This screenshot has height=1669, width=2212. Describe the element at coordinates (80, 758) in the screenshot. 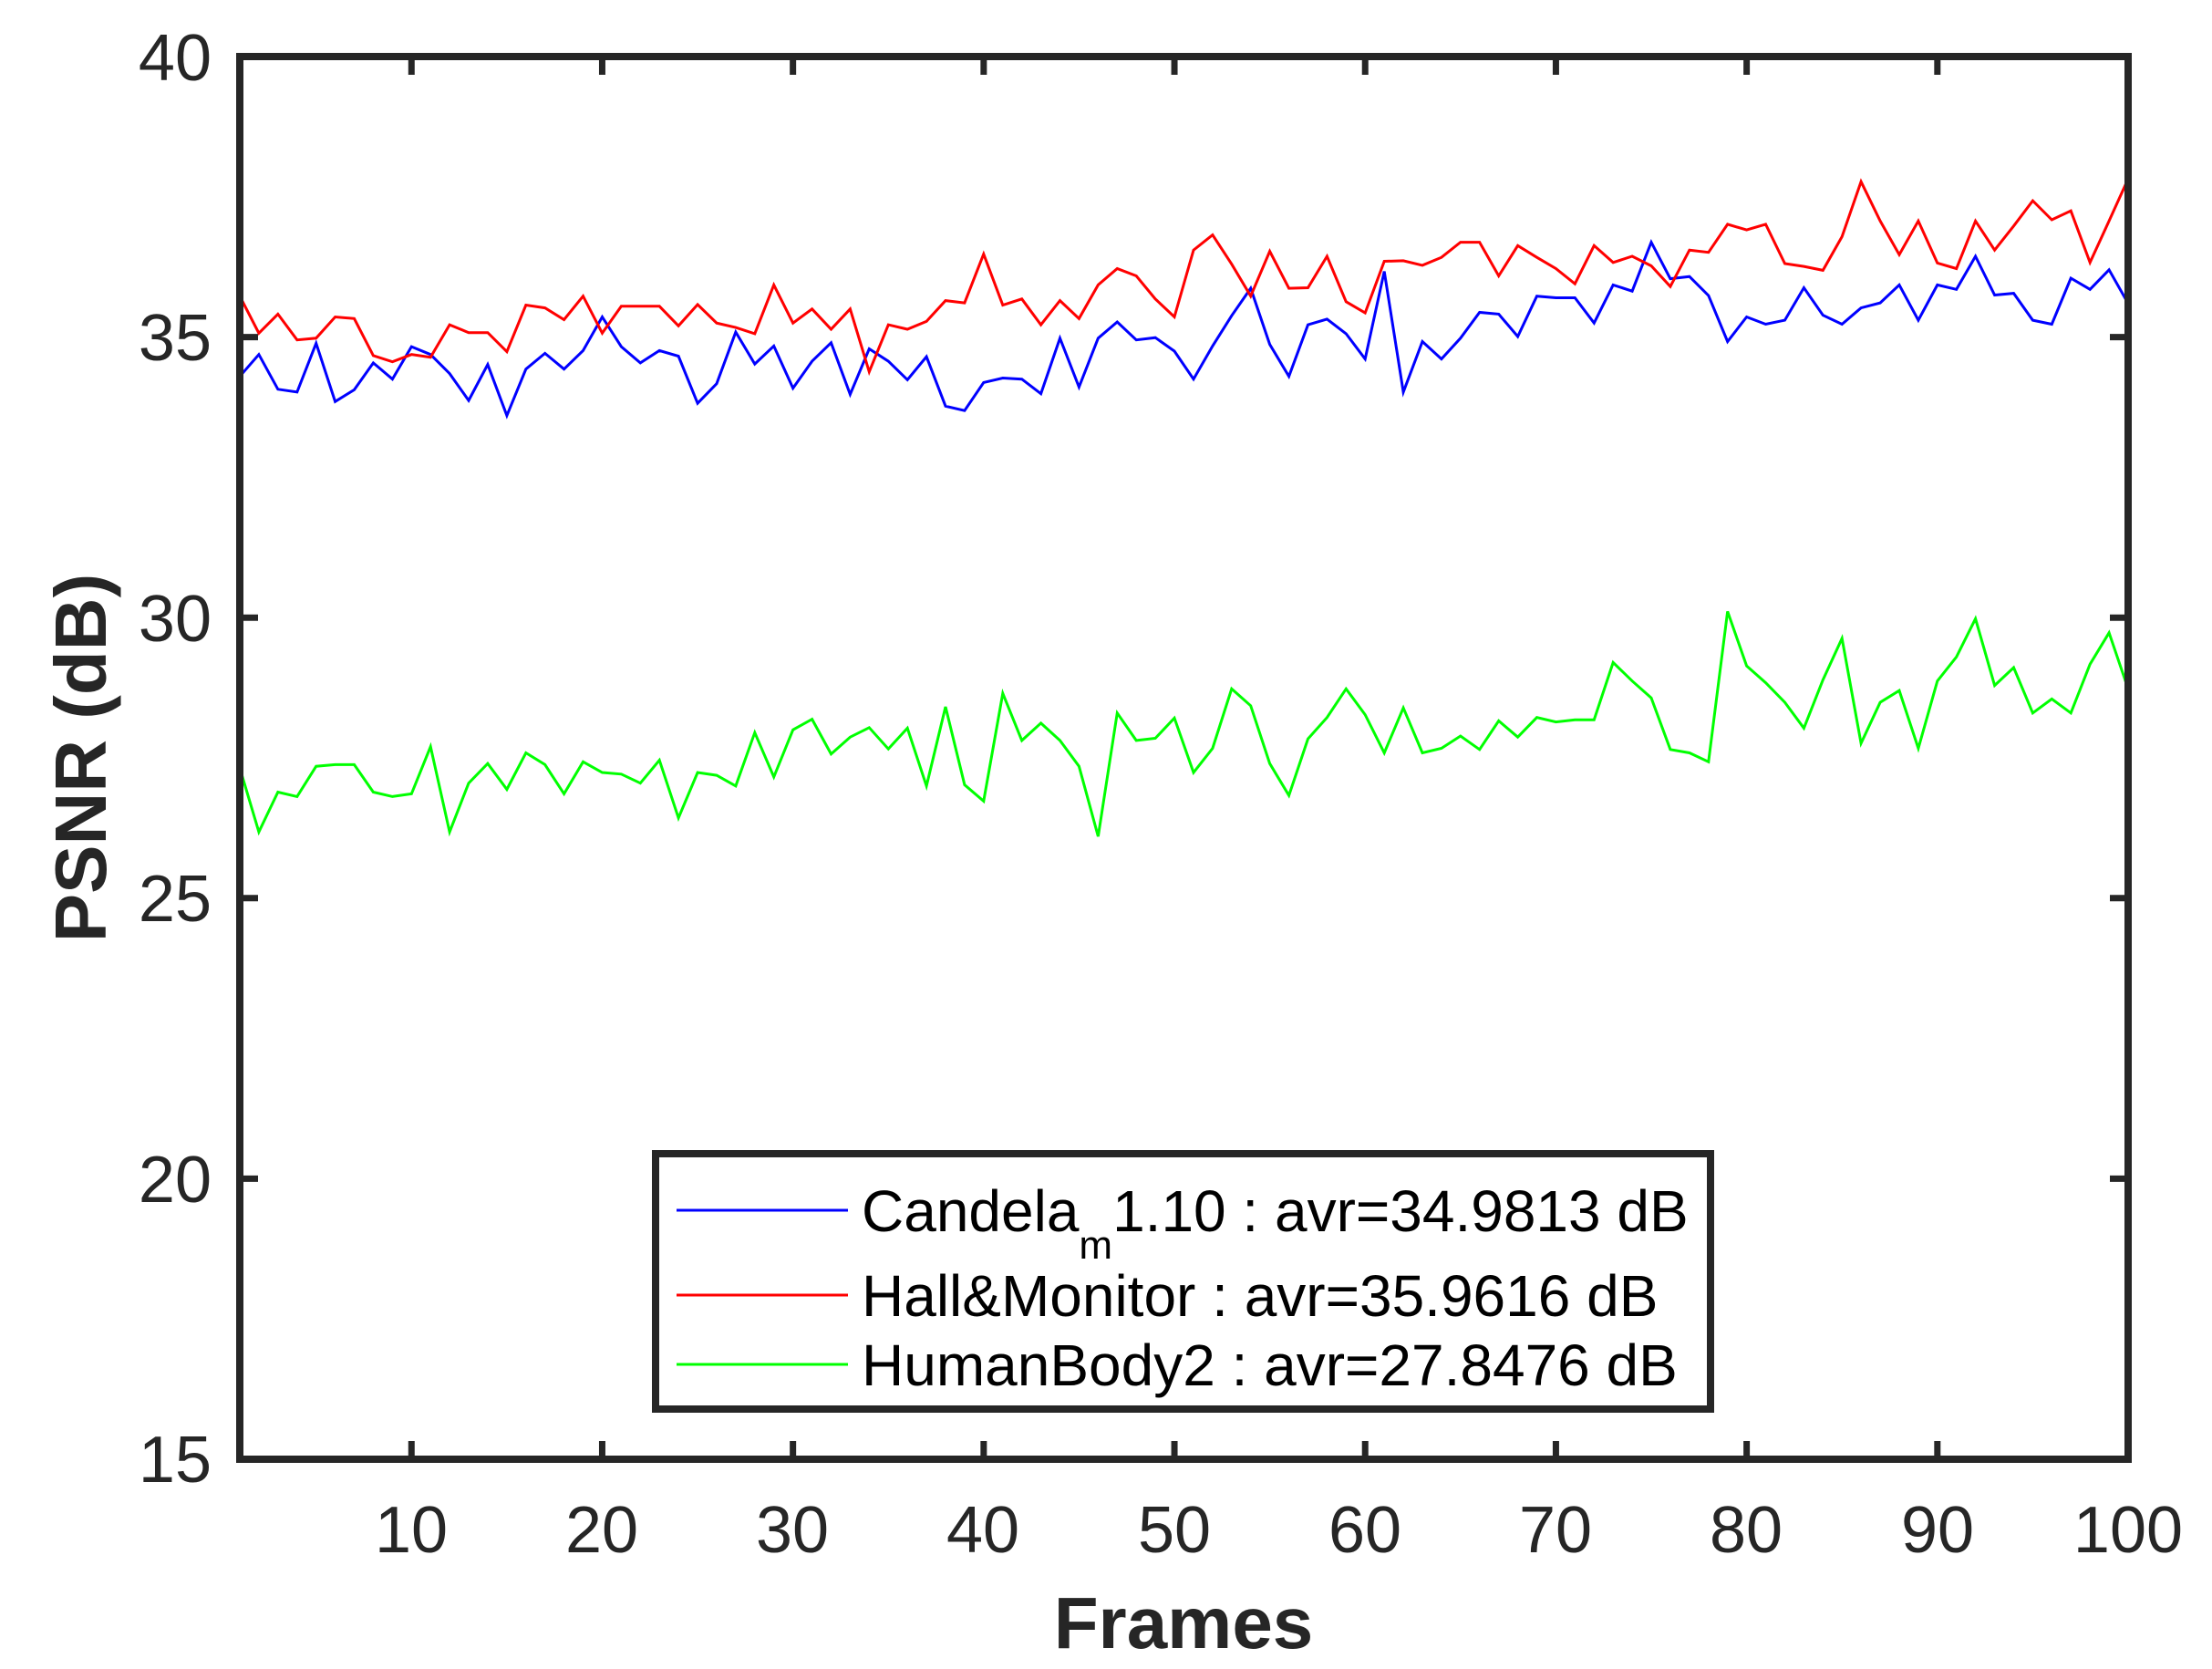

I see `y-axis-label: PSNR (dB)` at that location.